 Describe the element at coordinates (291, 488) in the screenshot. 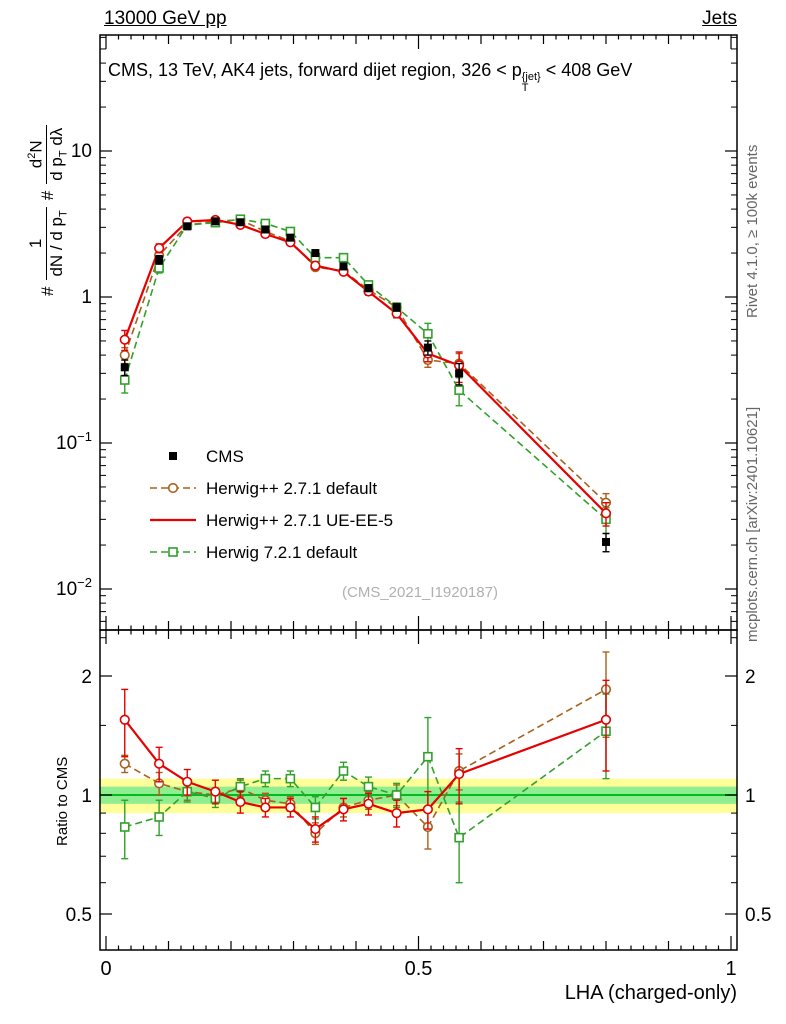

I see `legend-label-herwigpp-default: Herwig++ 2.7.1 default` at that location.